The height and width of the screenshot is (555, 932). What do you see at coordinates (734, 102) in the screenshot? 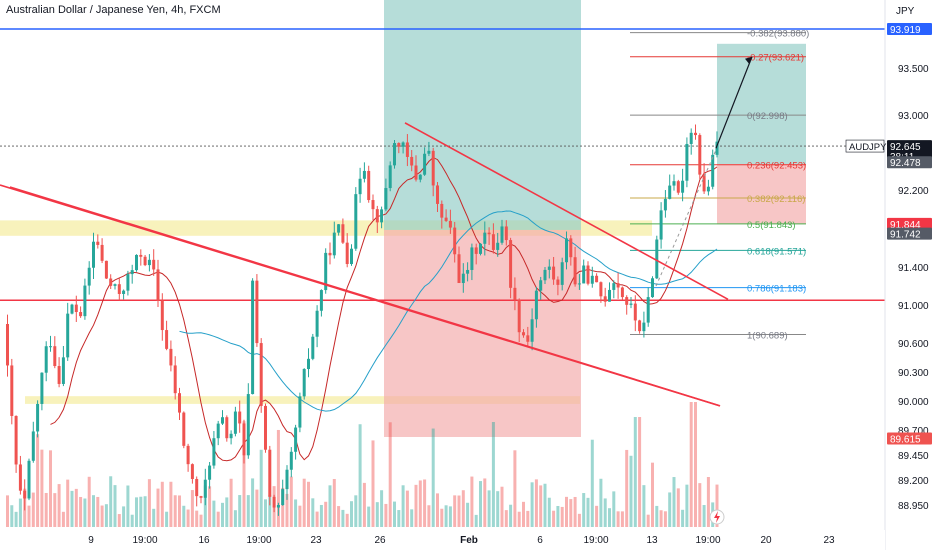
I see `projection-arrow-line` at bounding box center [734, 102].